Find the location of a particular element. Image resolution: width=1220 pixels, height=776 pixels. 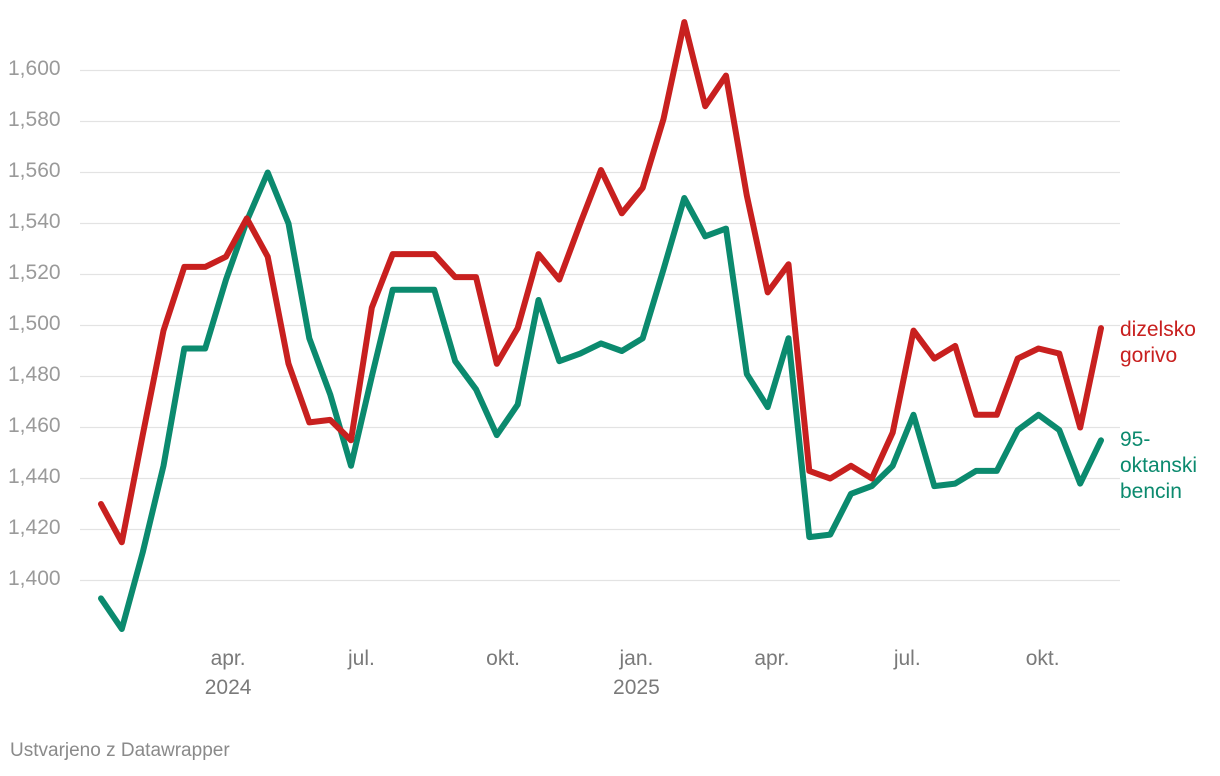

y-tick-label: 1,540 is located at coordinates (34, 221).